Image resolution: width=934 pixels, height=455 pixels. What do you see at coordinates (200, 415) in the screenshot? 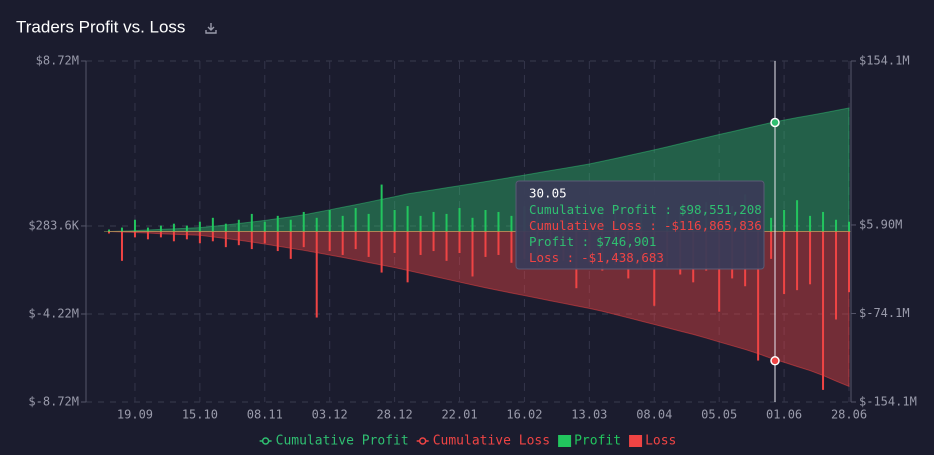
I see `x-tick-label: 15.10` at bounding box center [200, 415].